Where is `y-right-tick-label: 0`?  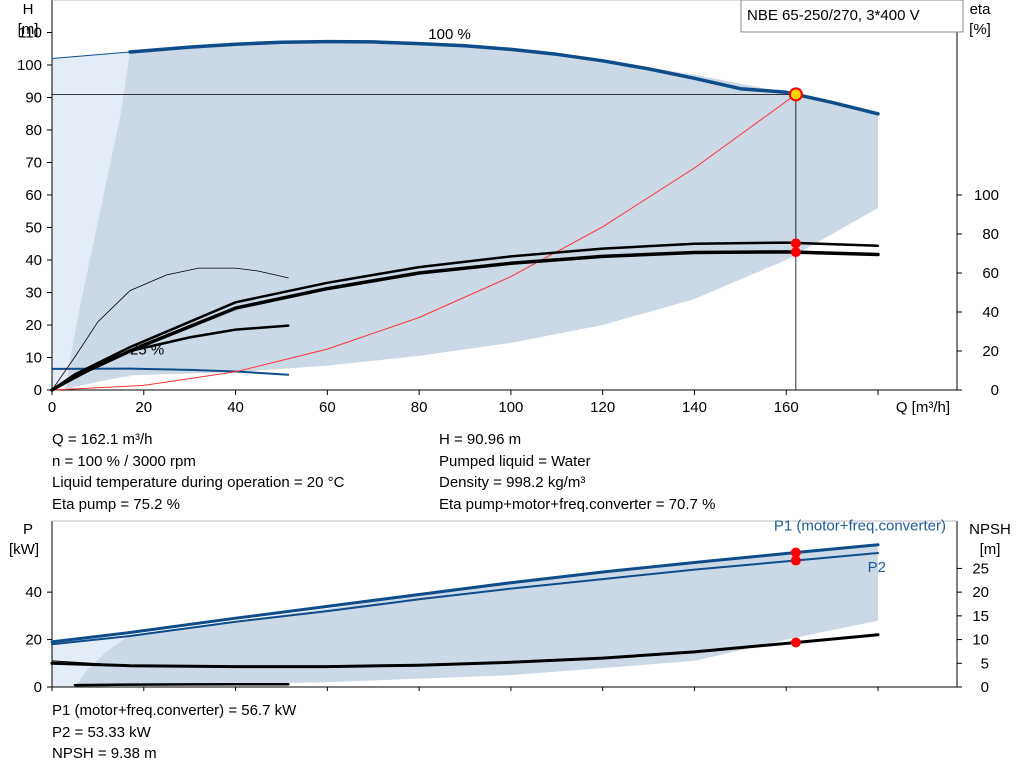
y-right-tick-label: 0 is located at coordinates (995, 390).